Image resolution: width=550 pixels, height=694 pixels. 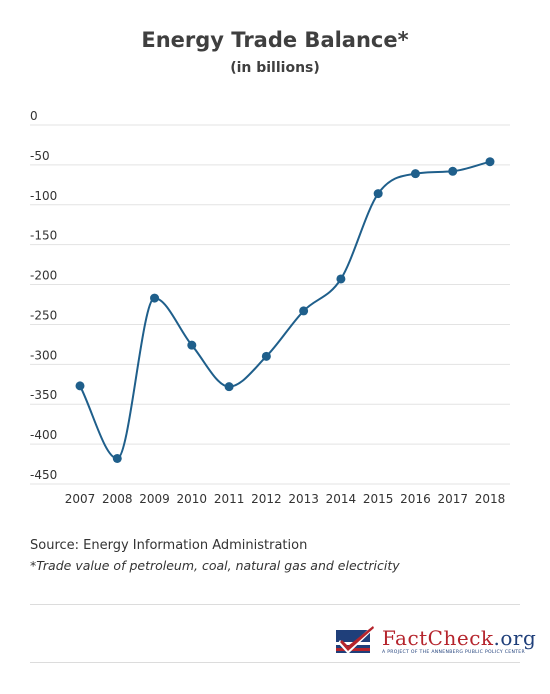 I want to click on x-tick-label: 2016, so click(x=415, y=499).